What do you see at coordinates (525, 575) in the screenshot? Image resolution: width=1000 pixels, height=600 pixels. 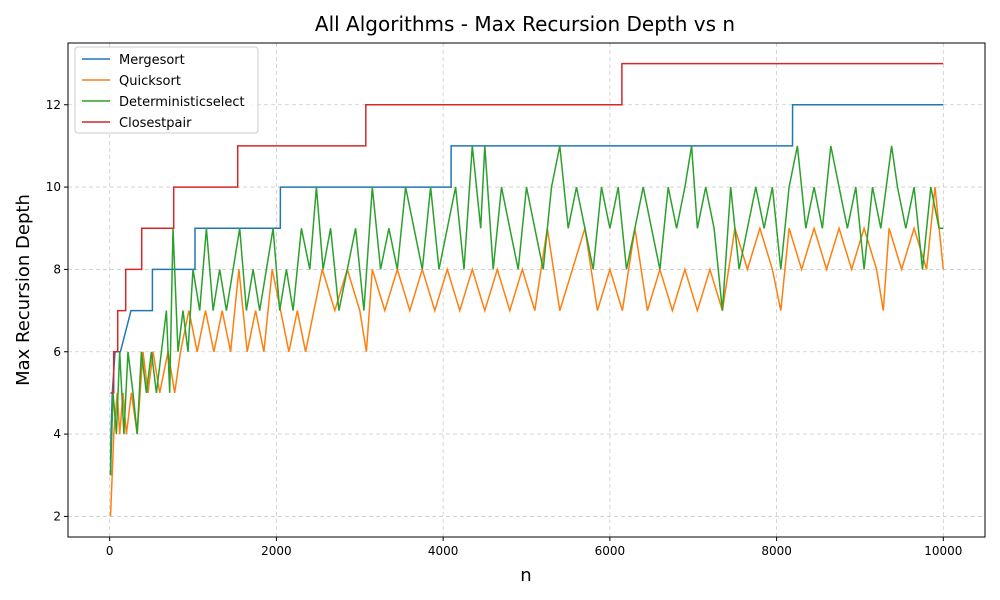 I see `x-axis-label: n` at bounding box center [525, 575].